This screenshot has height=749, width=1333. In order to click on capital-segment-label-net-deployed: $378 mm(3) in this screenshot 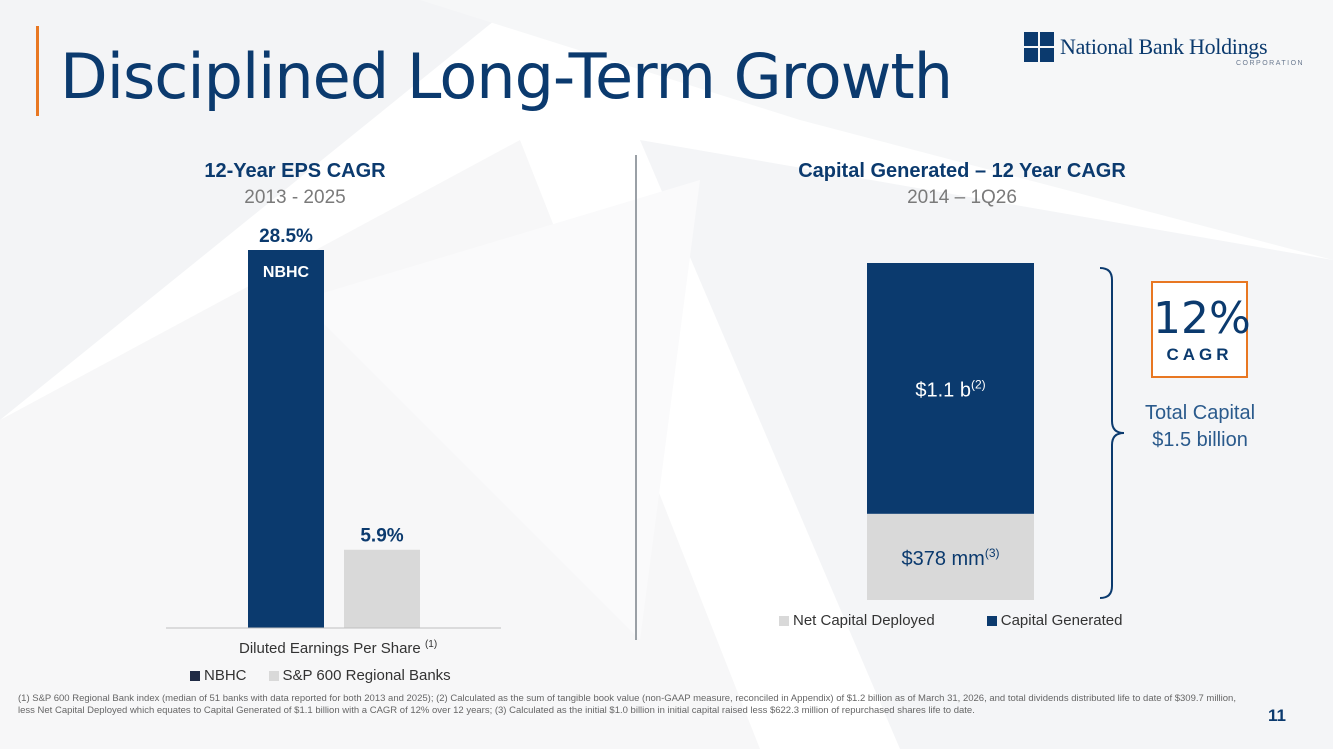, I will do `click(950, 558)`.